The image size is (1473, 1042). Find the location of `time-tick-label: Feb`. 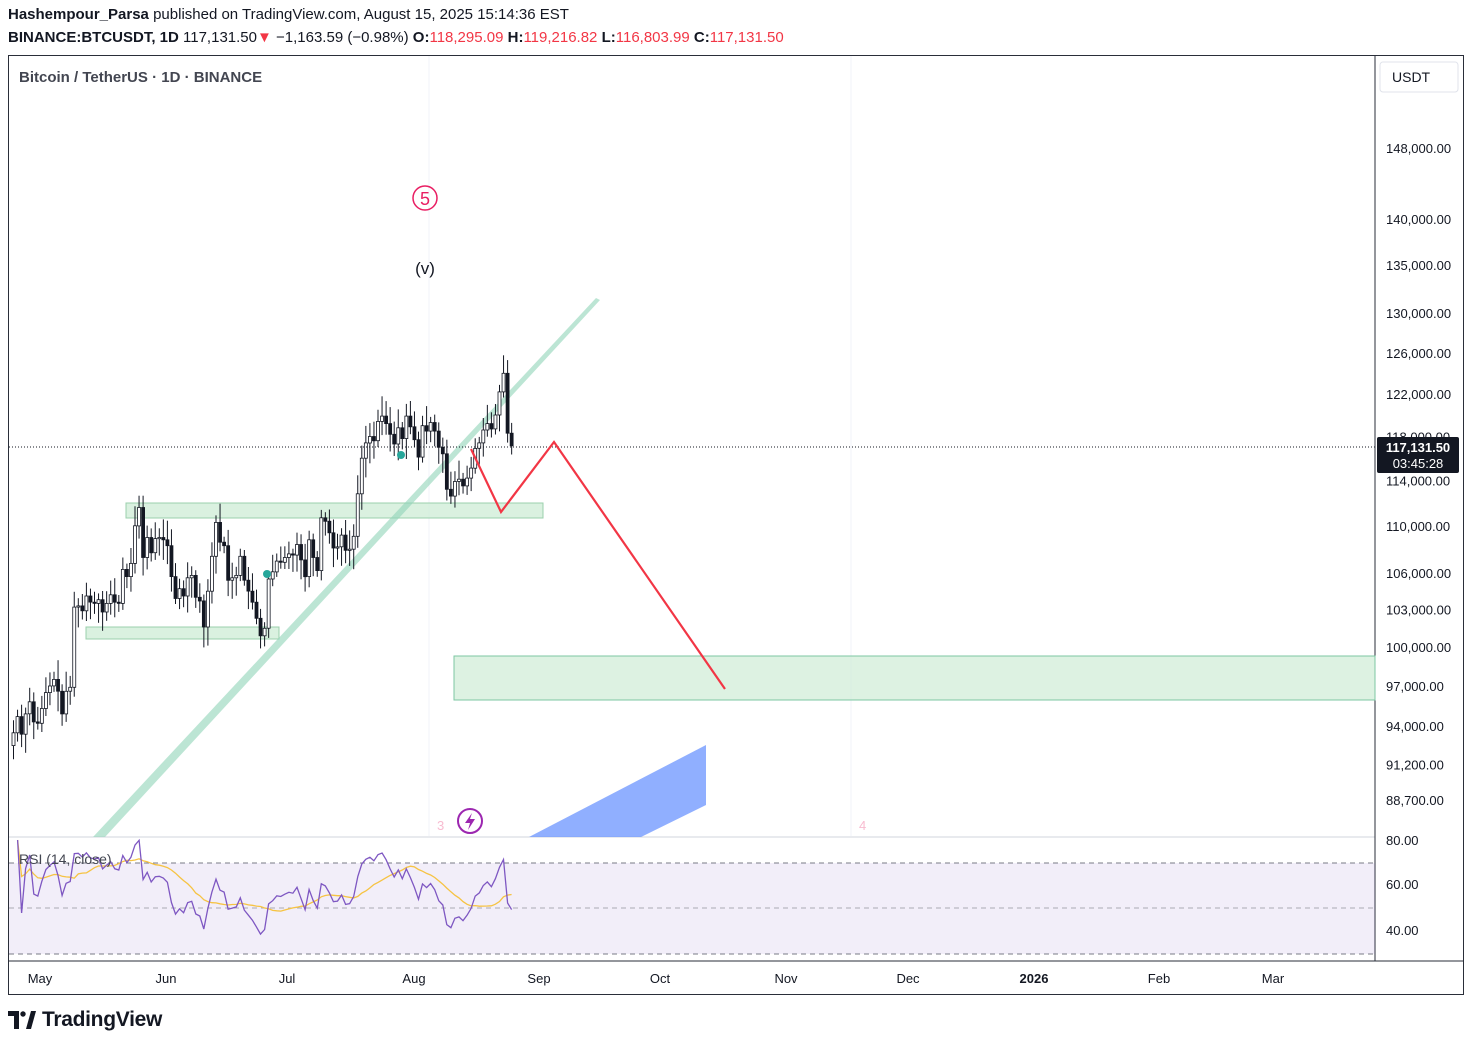

time-tick-label: Feb is located at coordinates (1159, 978).